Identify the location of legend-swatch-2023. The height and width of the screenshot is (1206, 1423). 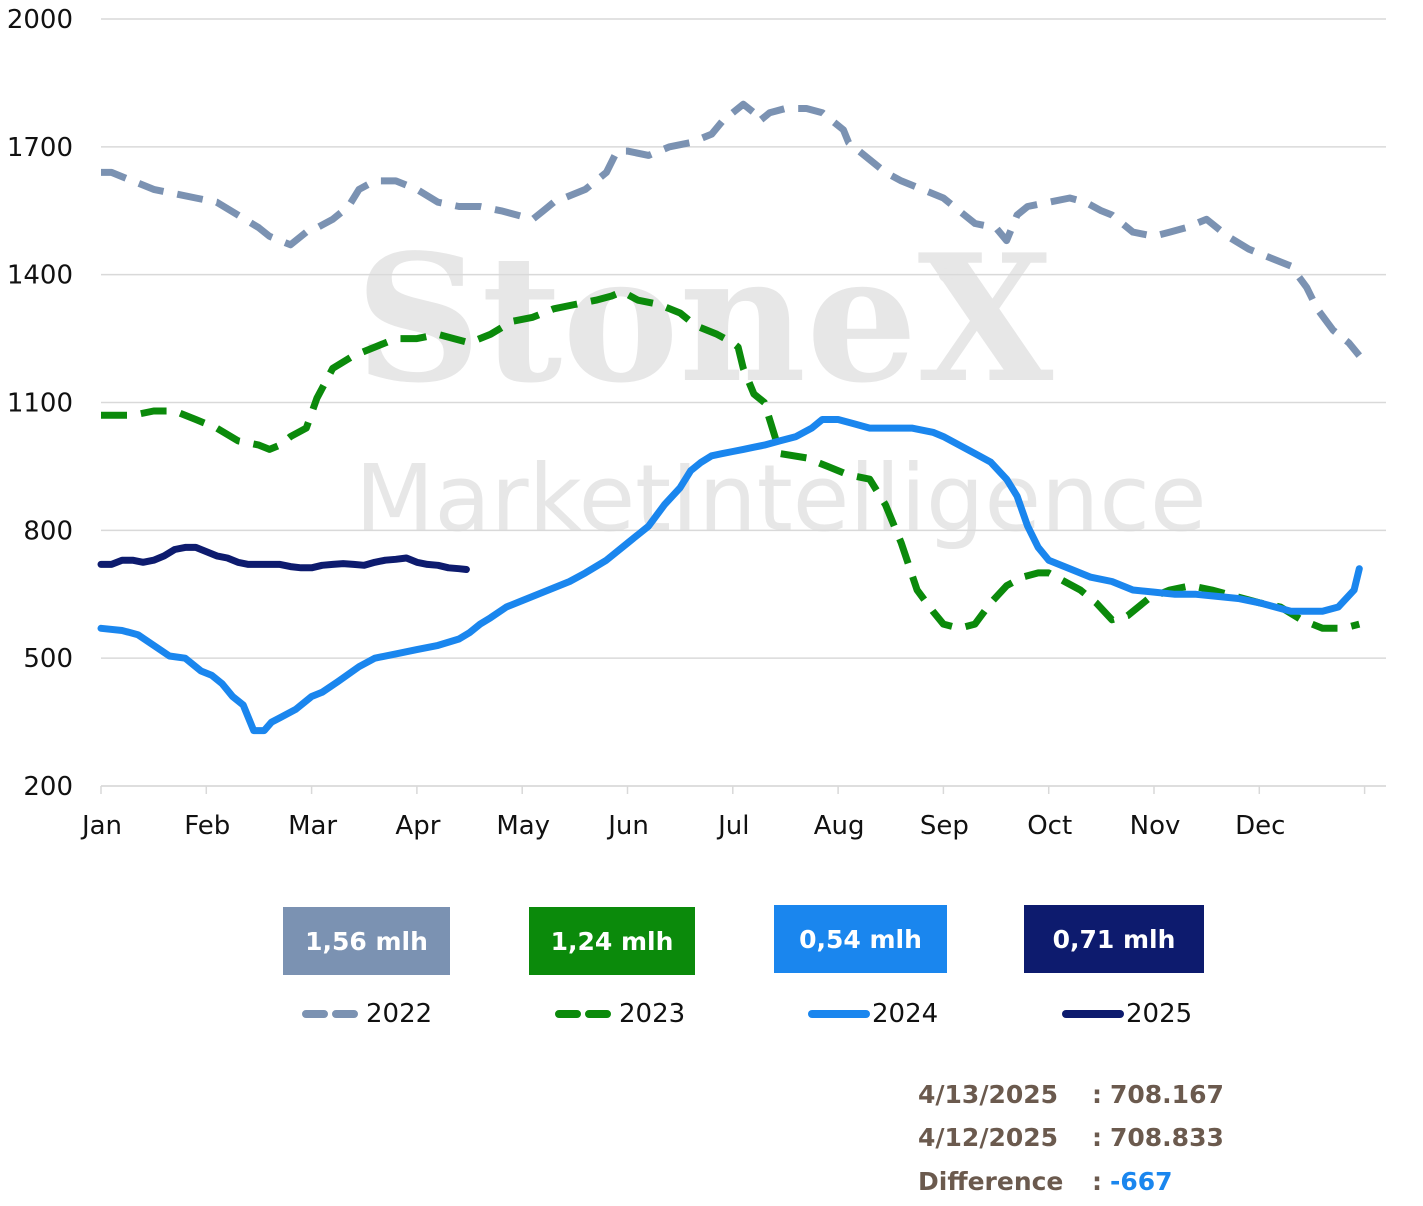
(586, 1014).